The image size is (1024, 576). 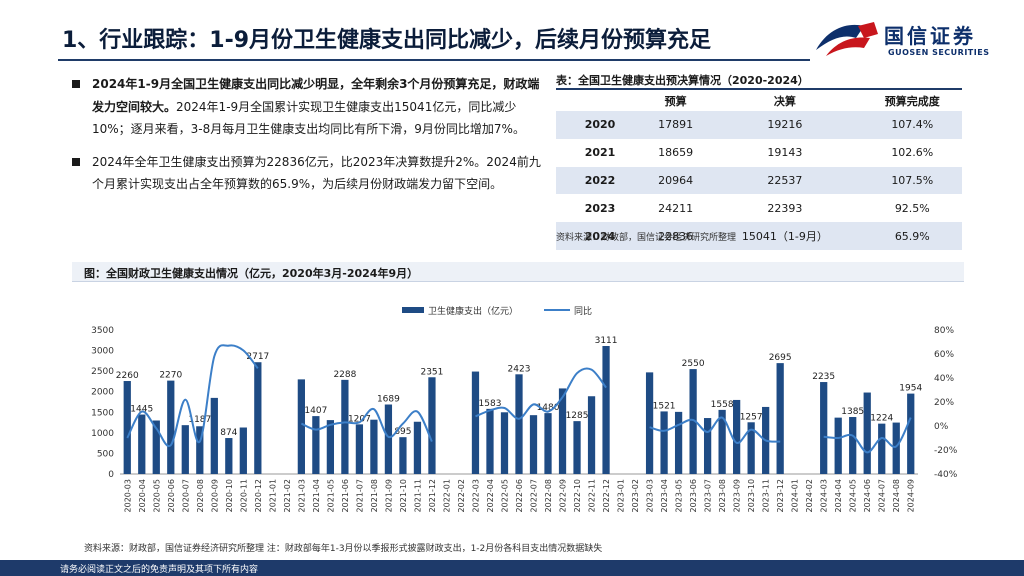 I want to click on chart-caption: 图：全国财政卫生健康支出情况（亿元，2020年3月-2024年9月）, so click(x=251, y=273).